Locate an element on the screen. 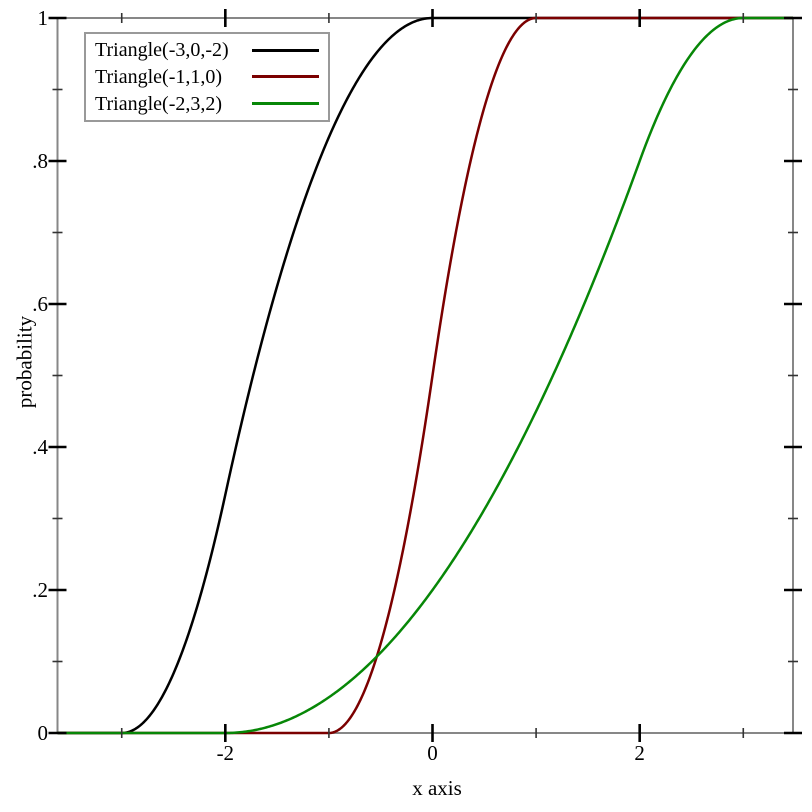 The height and width of the screenshot is (812, 812). legend-item: Triangle(-2,3,2) is located at coordinates (207, 104).